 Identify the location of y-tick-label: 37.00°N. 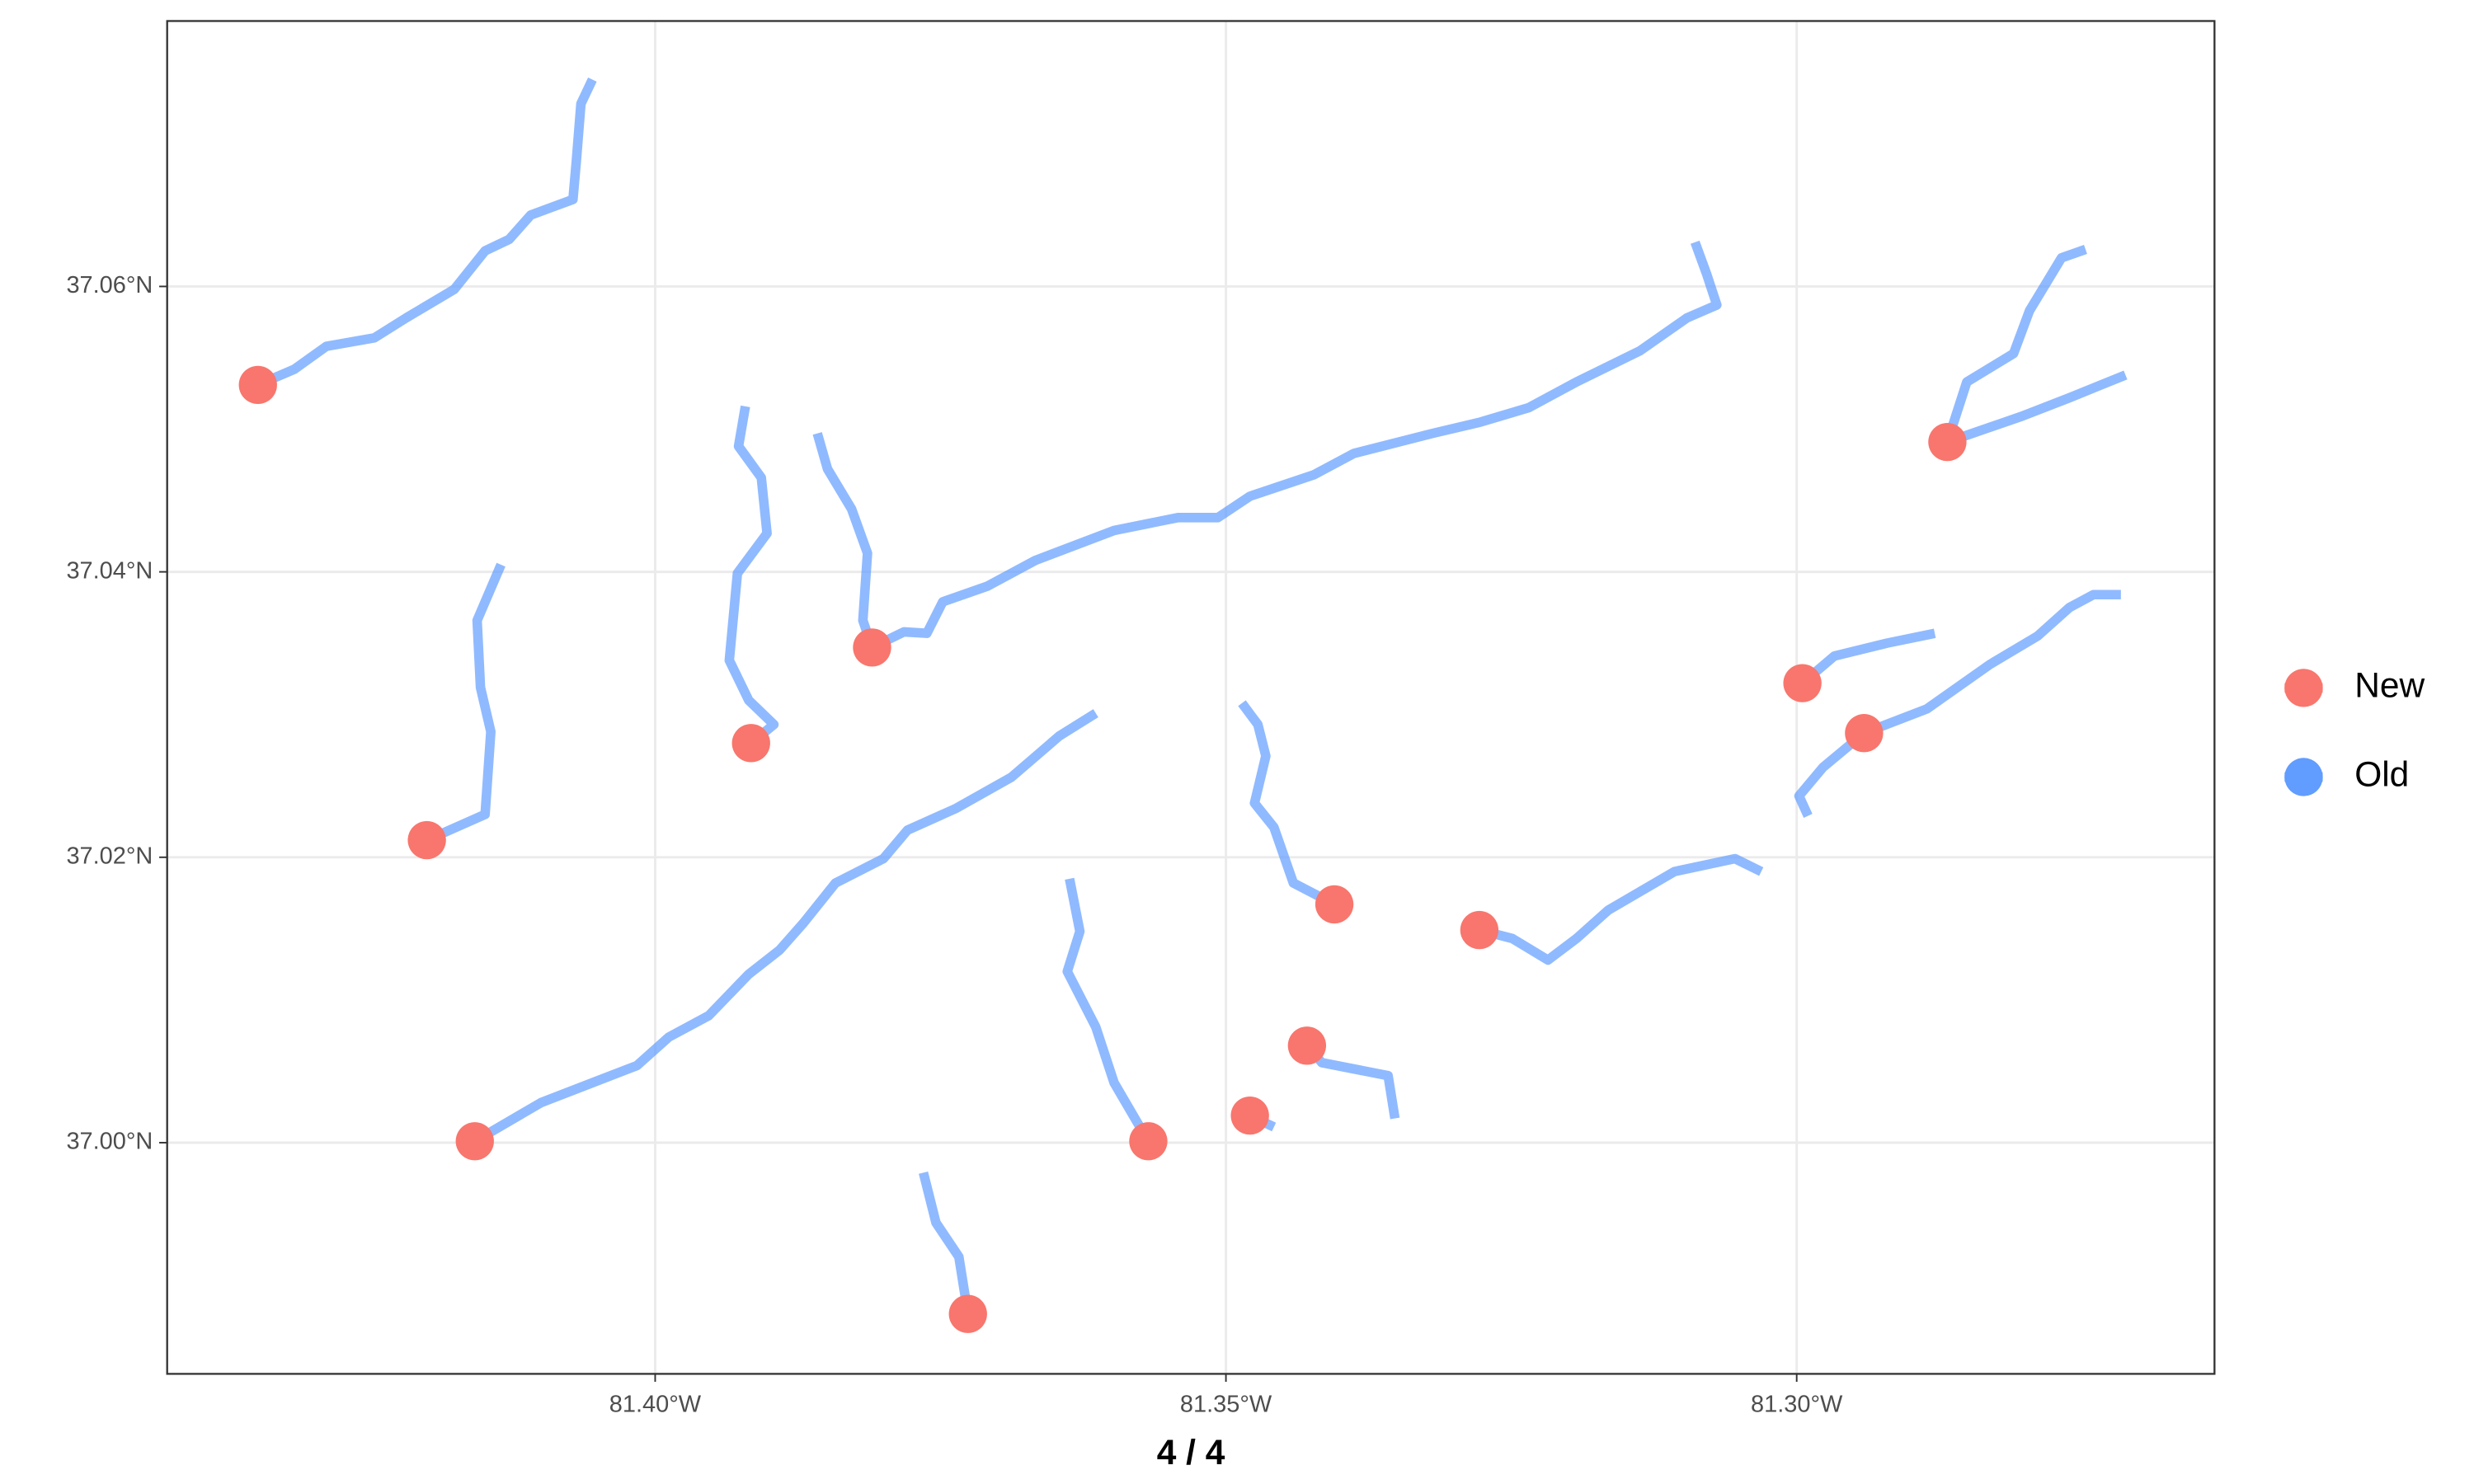
(109, 1142).